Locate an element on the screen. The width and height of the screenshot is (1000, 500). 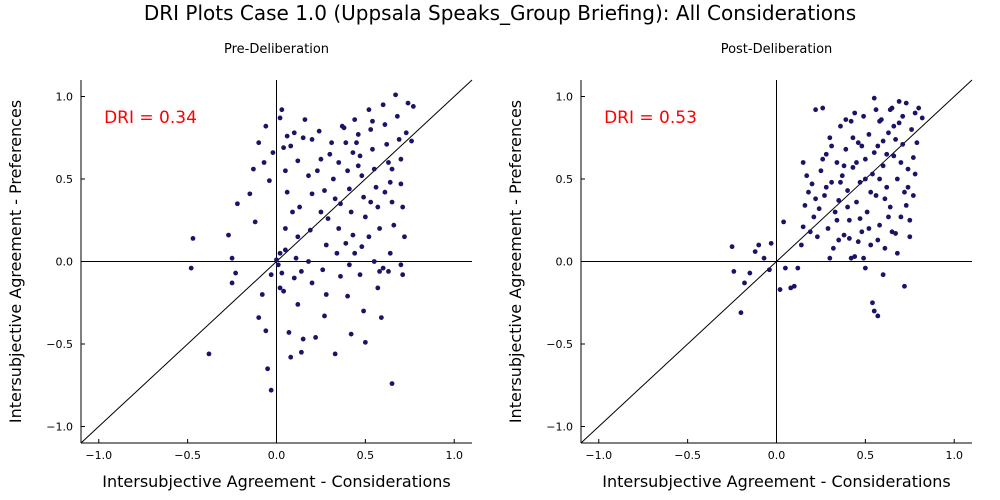
dri-annotation: DRI = 0.53 is located at coordinates (650, 118).